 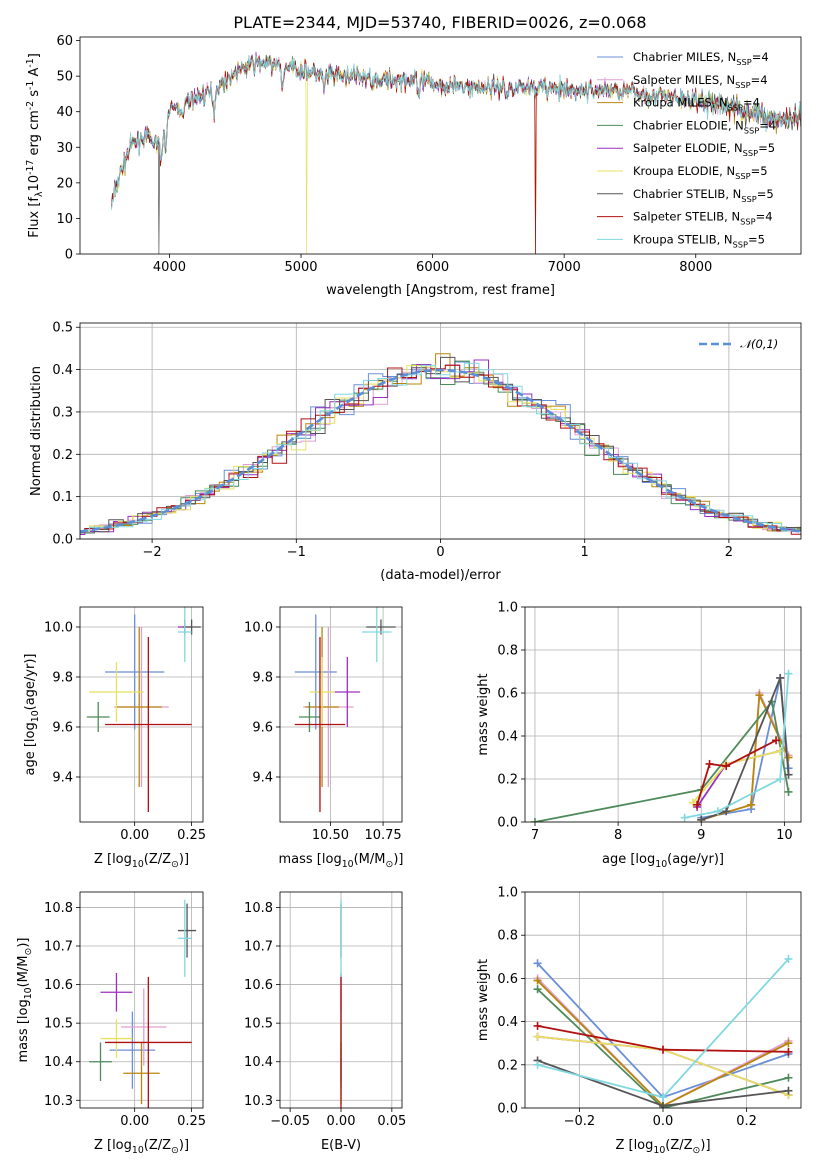 I want to click on x-axis-label: age [log10​(age/yr)], so click(x=663, y=861).